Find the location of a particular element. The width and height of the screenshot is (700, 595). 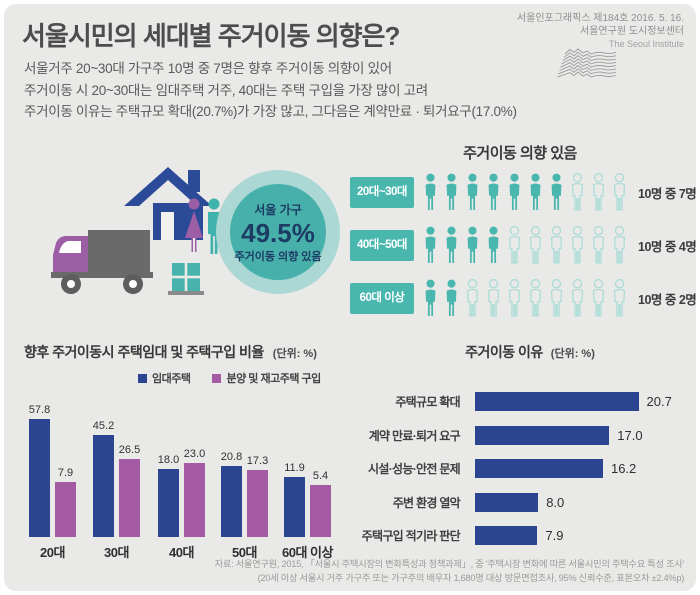

bar-30대-분양 및 재고주택 구입 is located at coordinates (129, 498).